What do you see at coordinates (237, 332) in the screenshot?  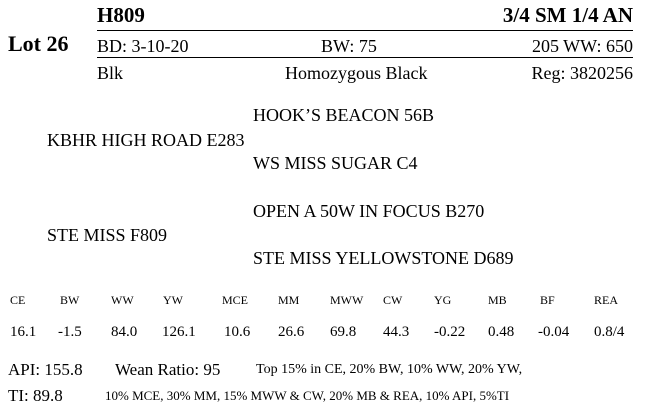 I see `epd-value: 10.6` at bounding box center [237, 332].